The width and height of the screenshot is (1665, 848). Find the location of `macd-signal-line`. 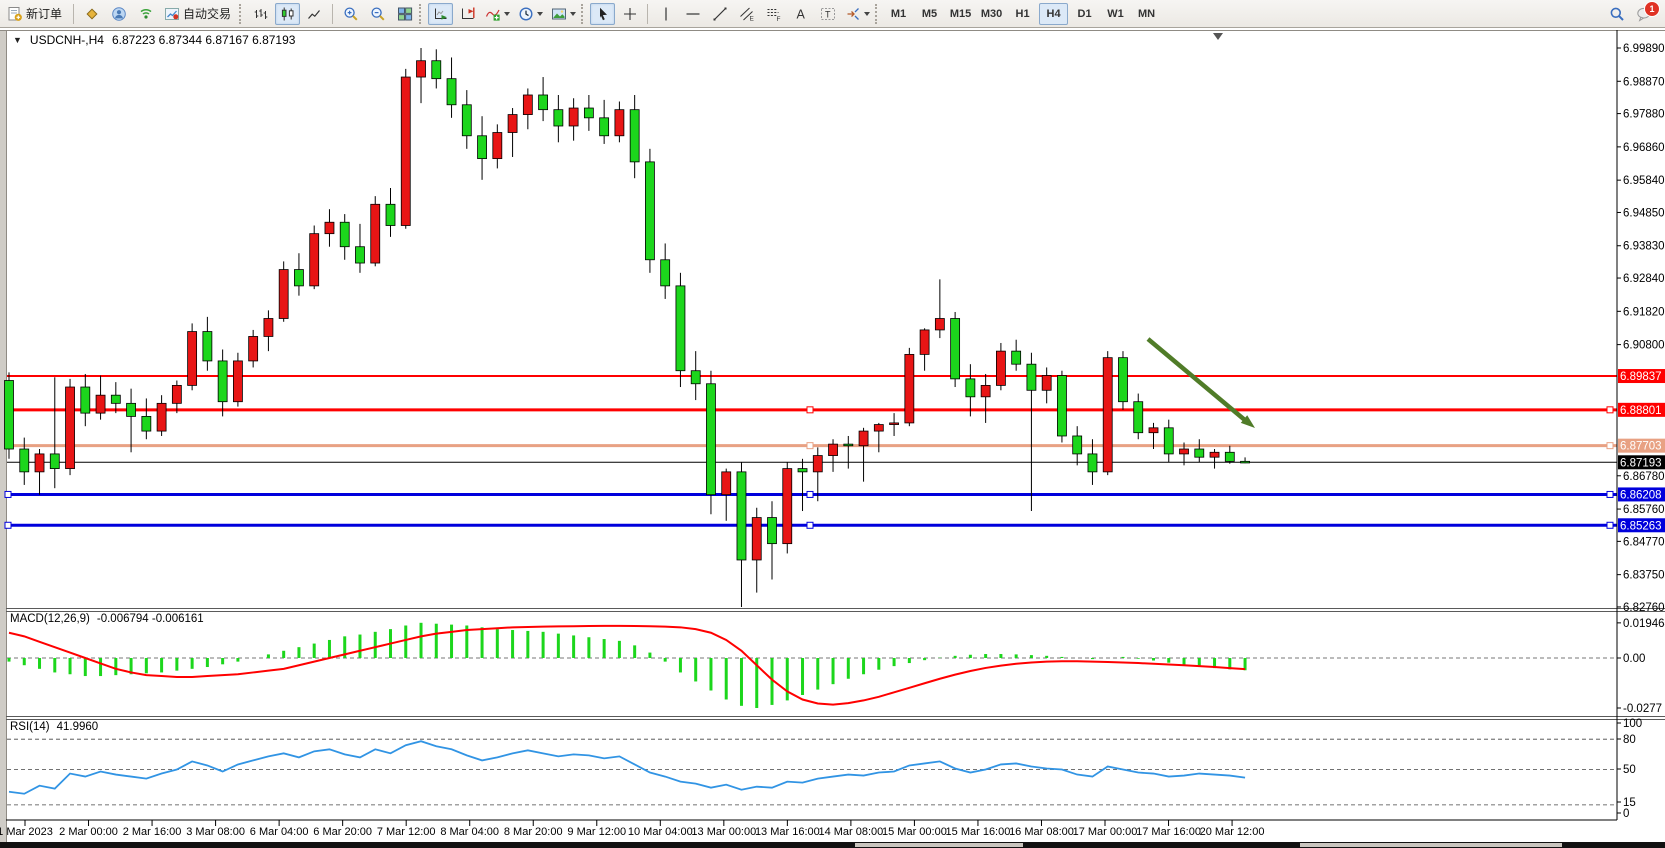

macd-signal-line is located at coordinates (627, 665).